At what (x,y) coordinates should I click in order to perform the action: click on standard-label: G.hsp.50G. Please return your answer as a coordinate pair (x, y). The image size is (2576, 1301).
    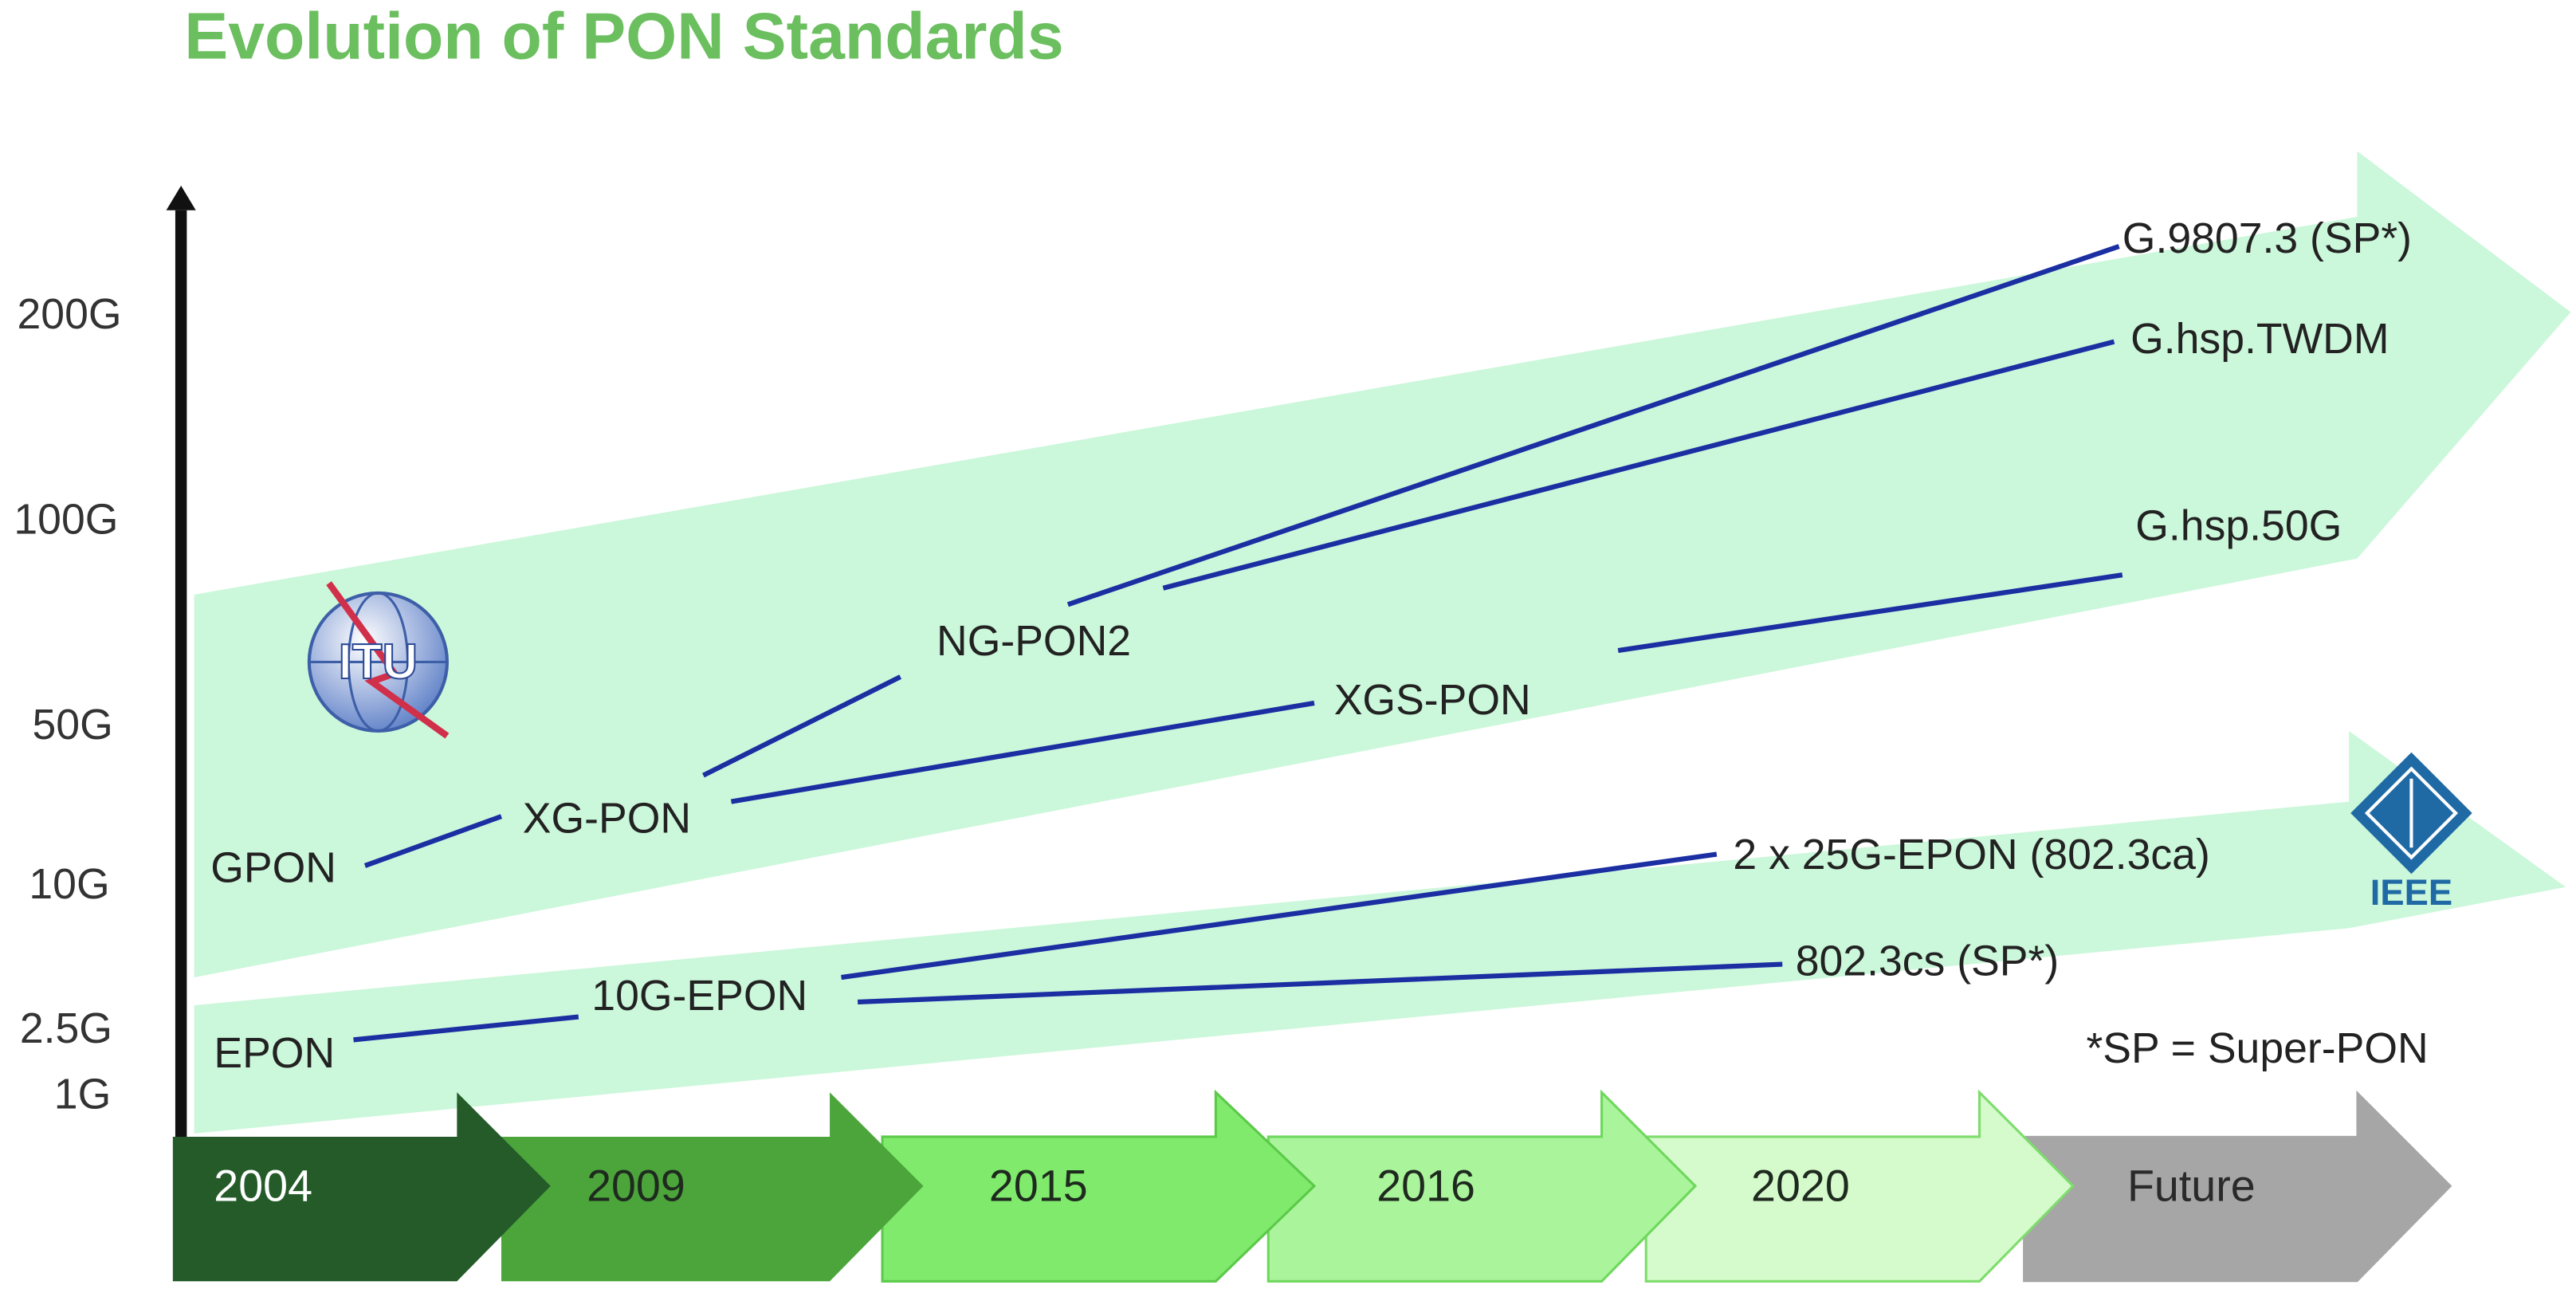
    Looking at the image, I should click on (2238, 526).